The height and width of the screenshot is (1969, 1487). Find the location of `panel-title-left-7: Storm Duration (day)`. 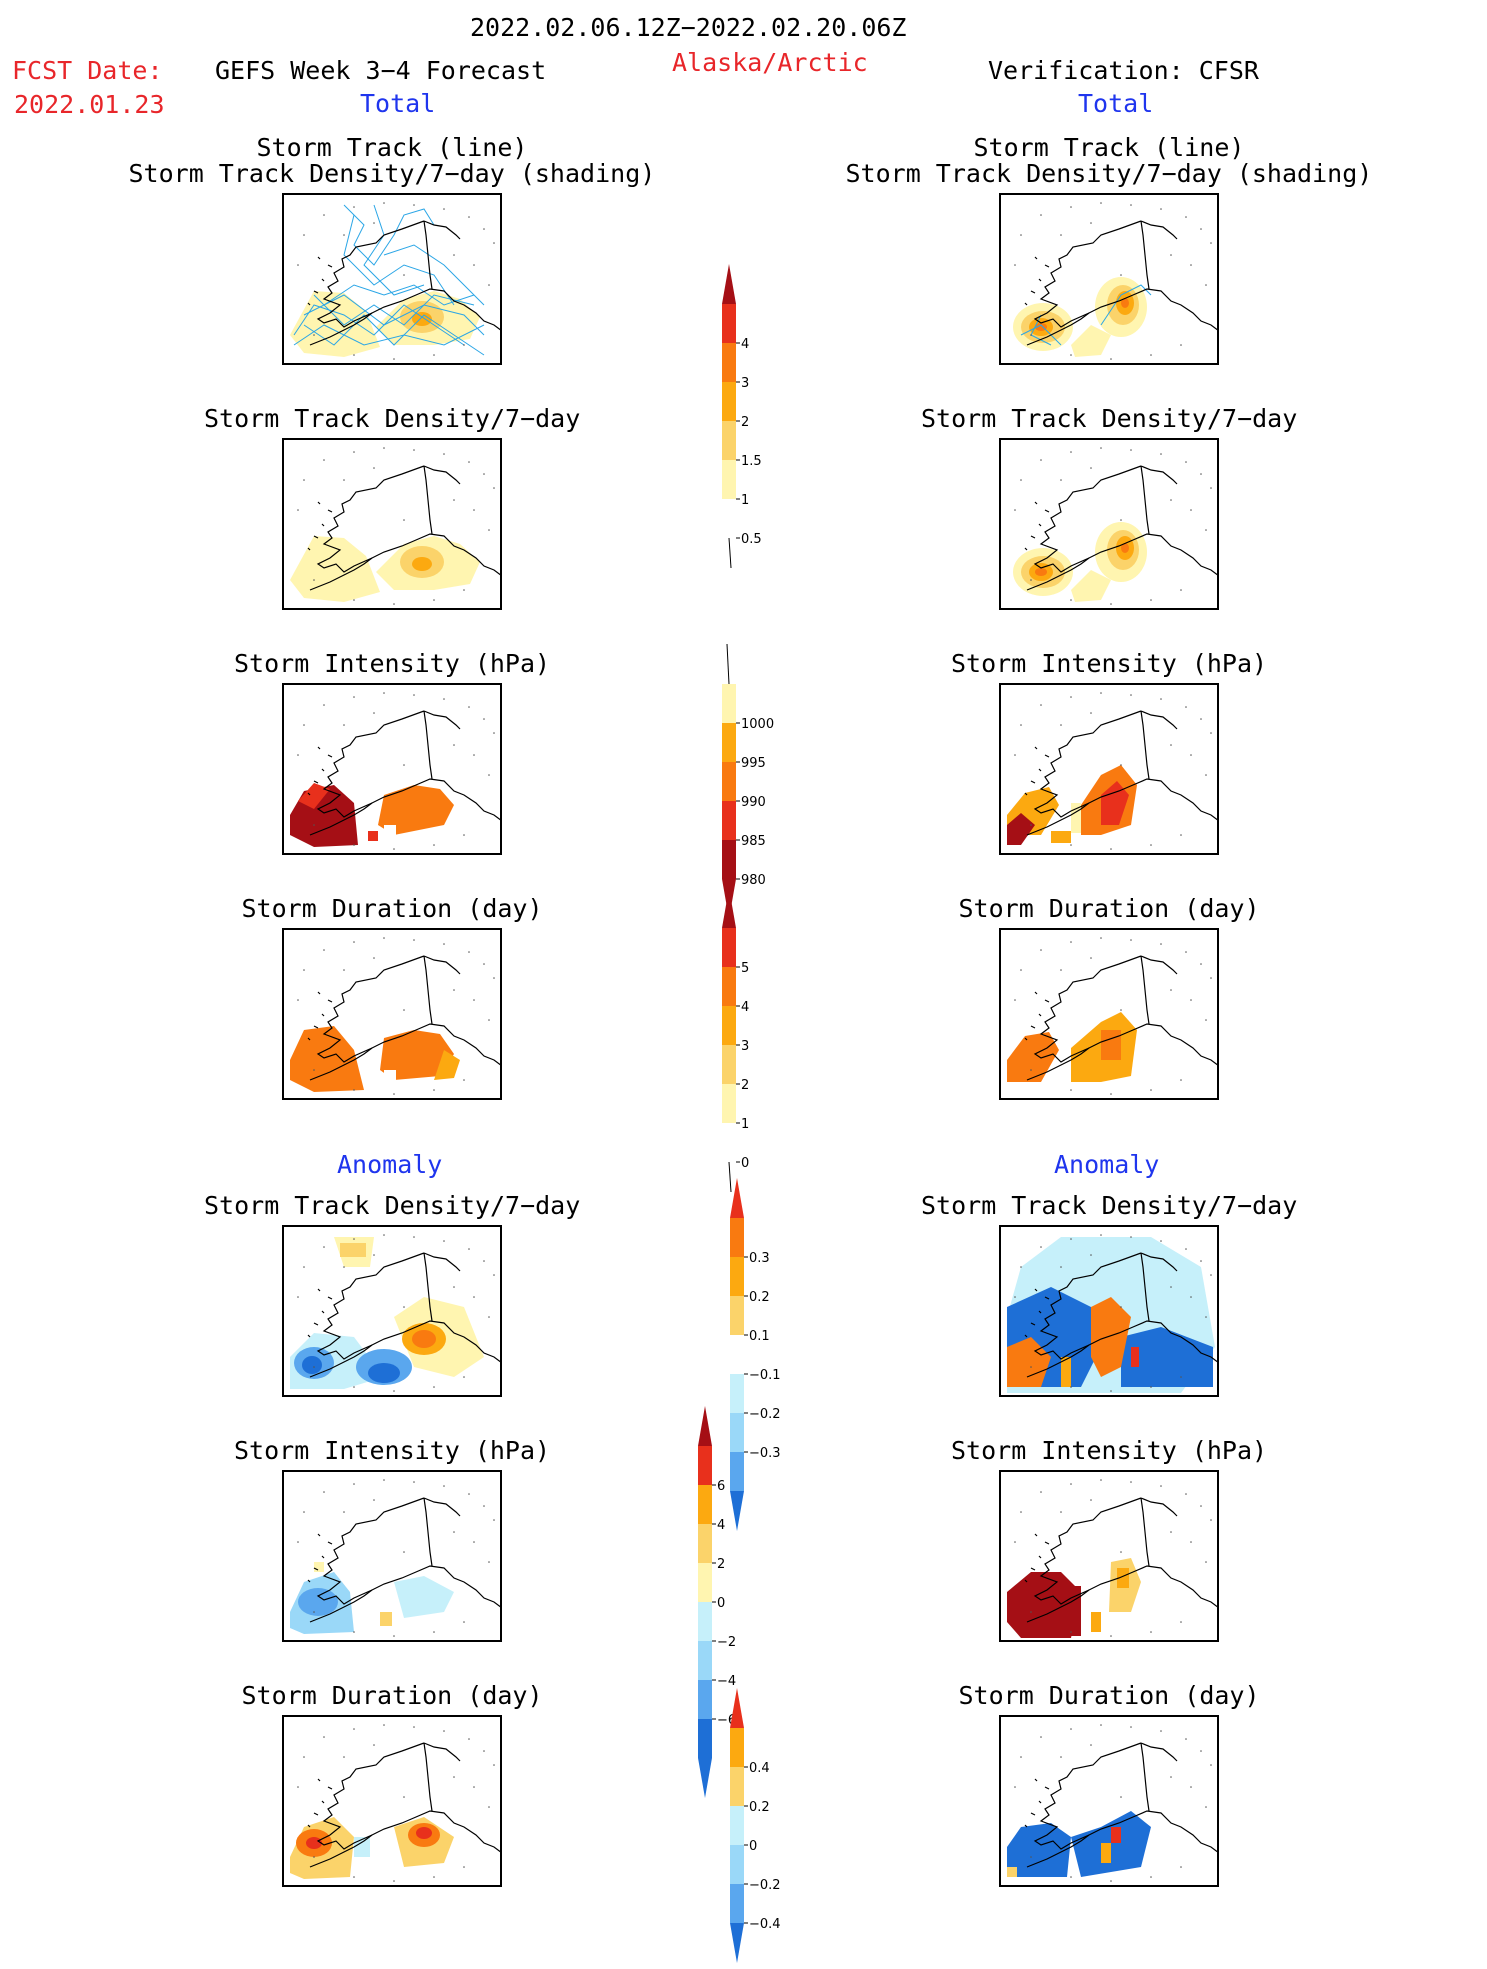

panel-title-left-7: Storm Duration (day) is located at coordinates (392, 1695).